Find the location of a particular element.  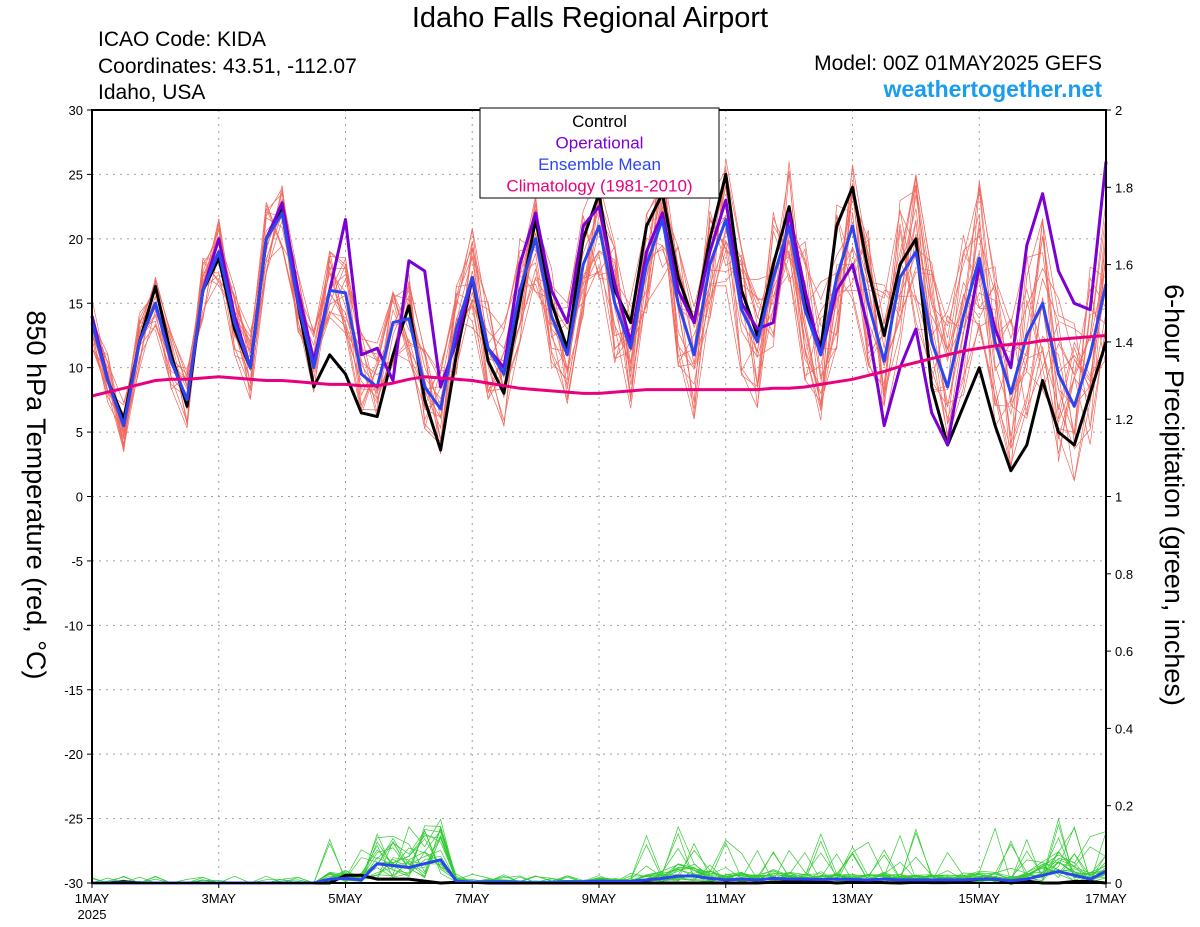

y-tick-label: -5 is located at coordinates (77, 561).